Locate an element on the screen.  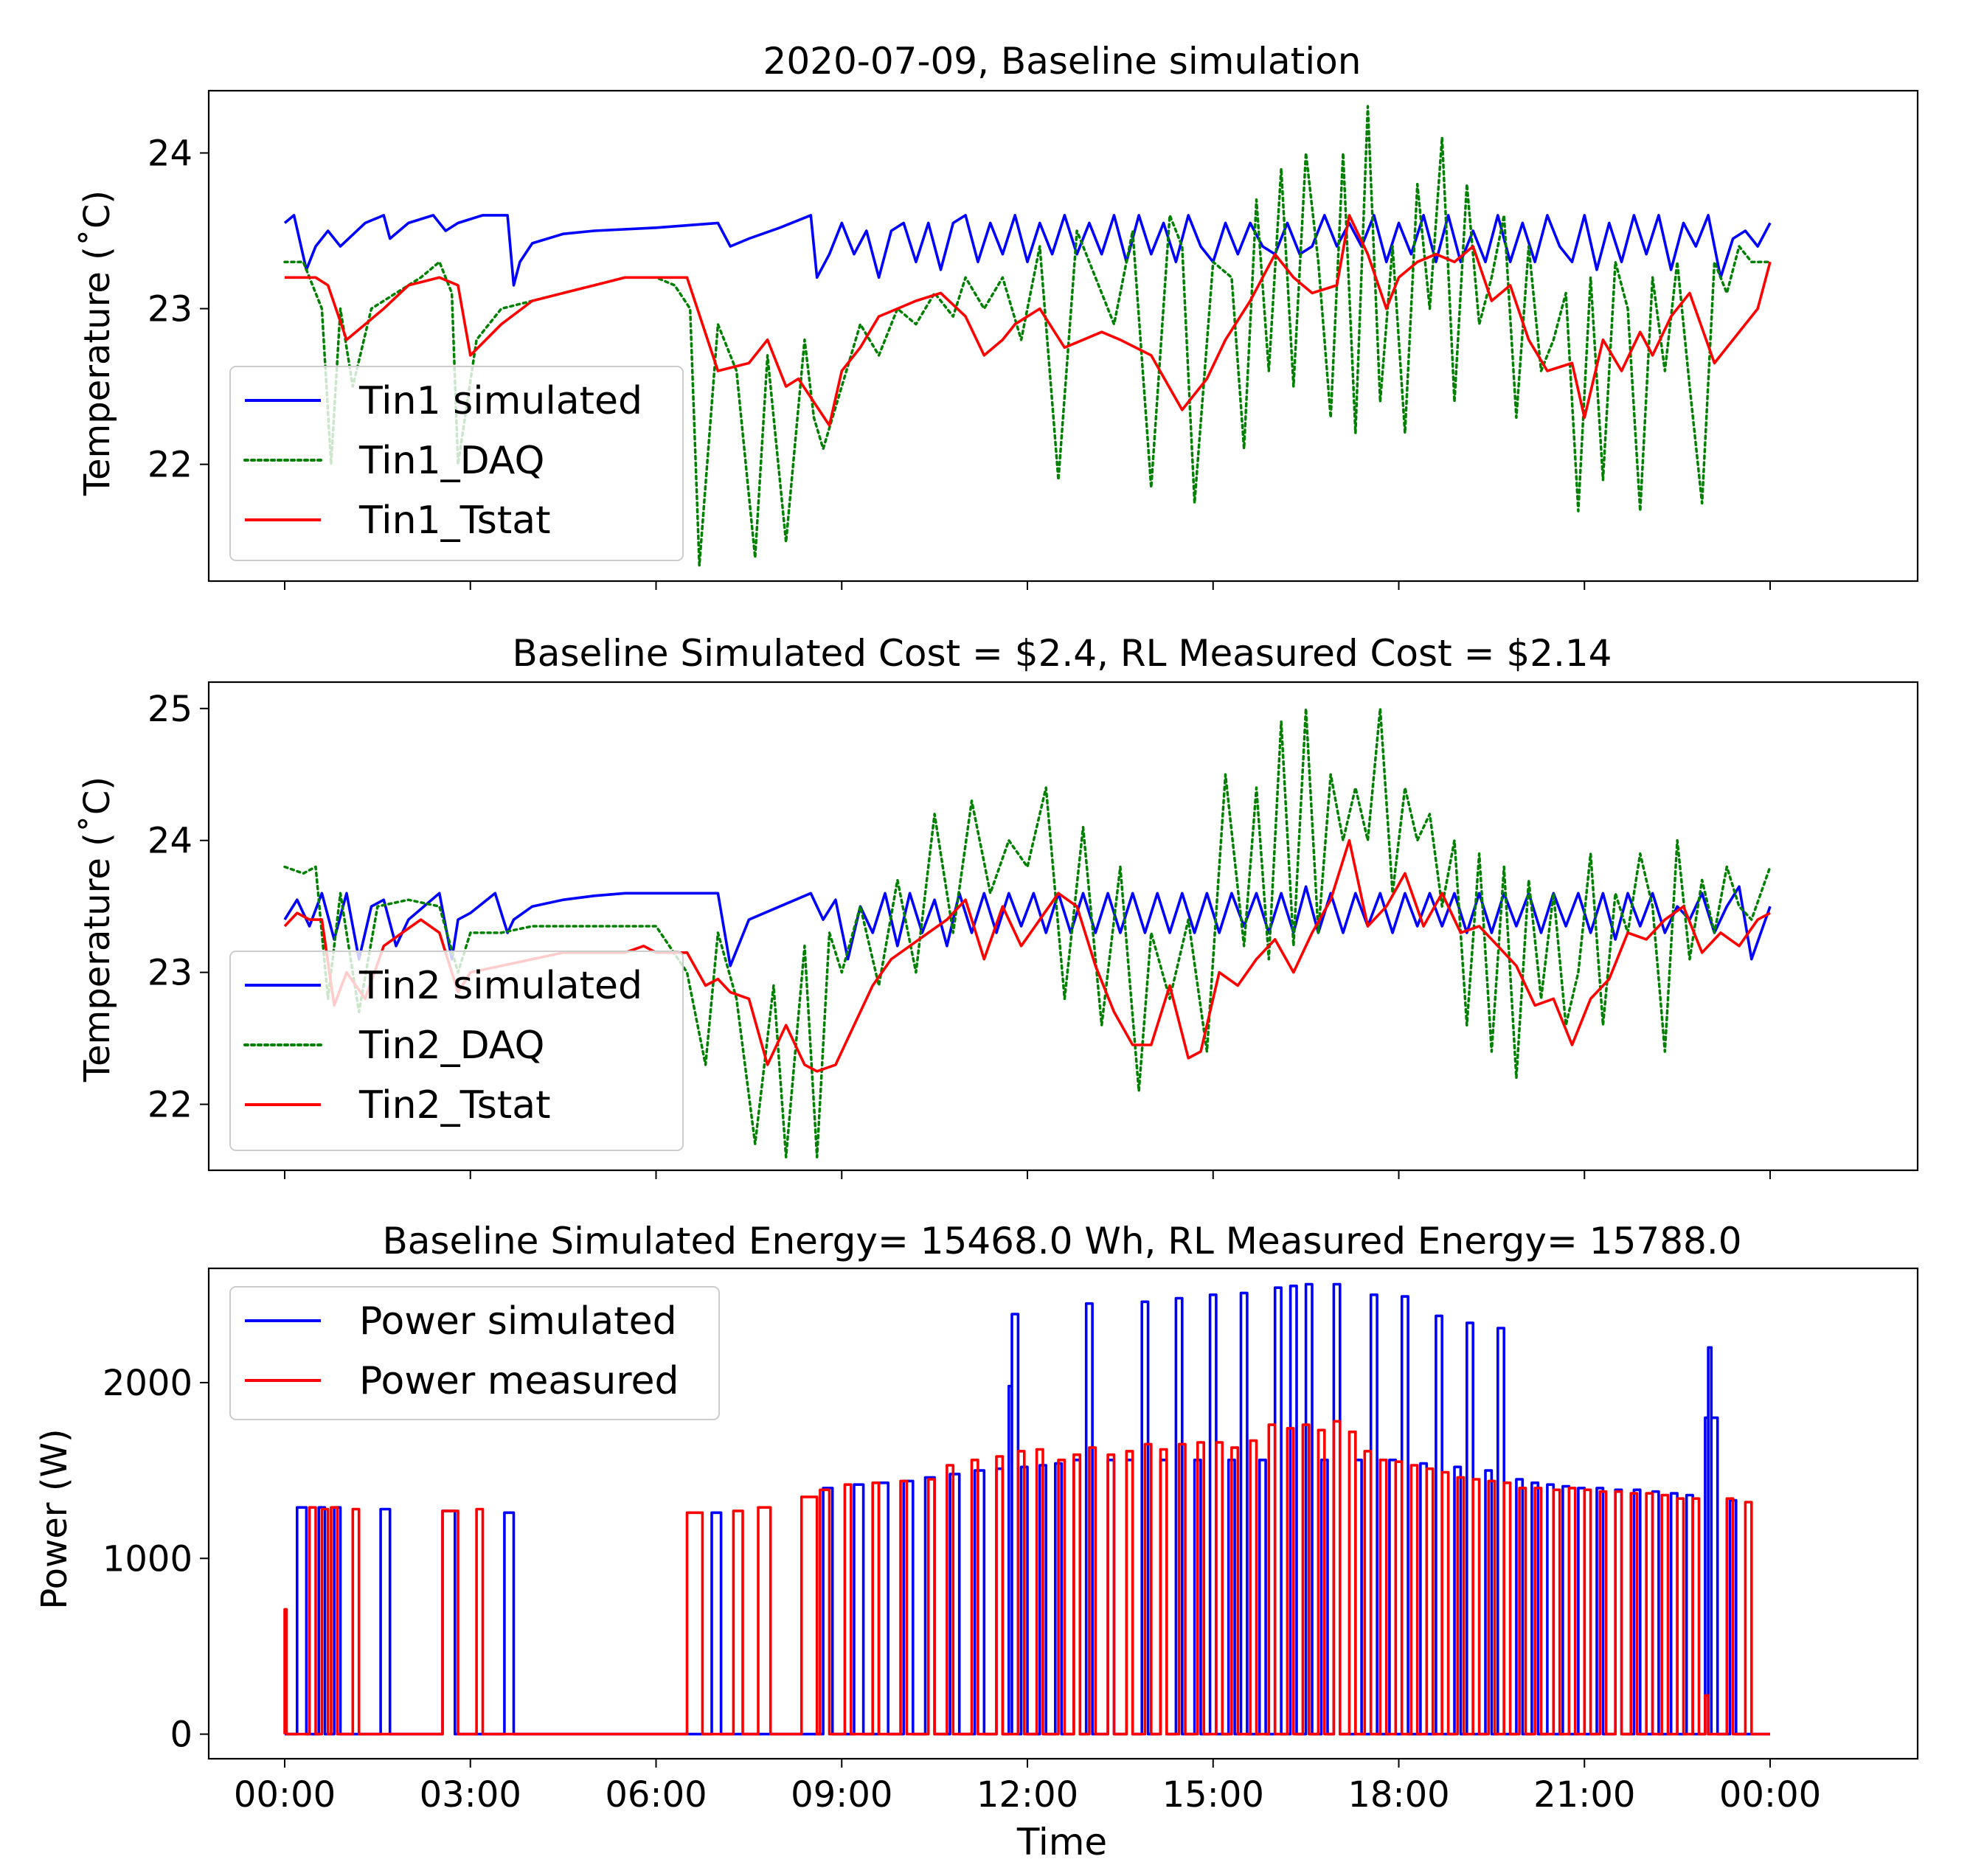
chart-title: 2020-07-09, Baseline simulation is located at coordinates (1062, 61).